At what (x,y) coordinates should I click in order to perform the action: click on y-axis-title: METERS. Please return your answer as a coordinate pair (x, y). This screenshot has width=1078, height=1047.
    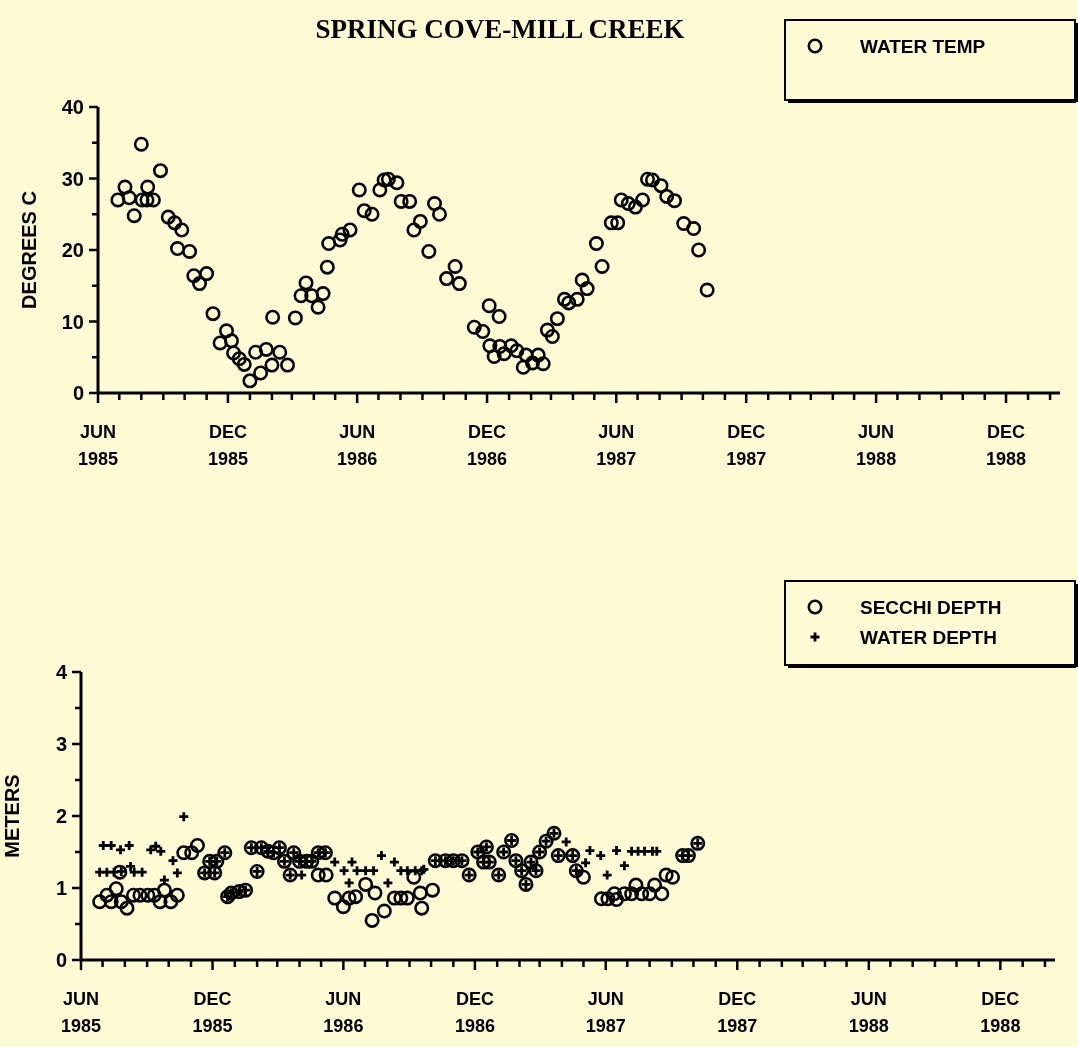
    Looking at the image, I should click on (12, 816).